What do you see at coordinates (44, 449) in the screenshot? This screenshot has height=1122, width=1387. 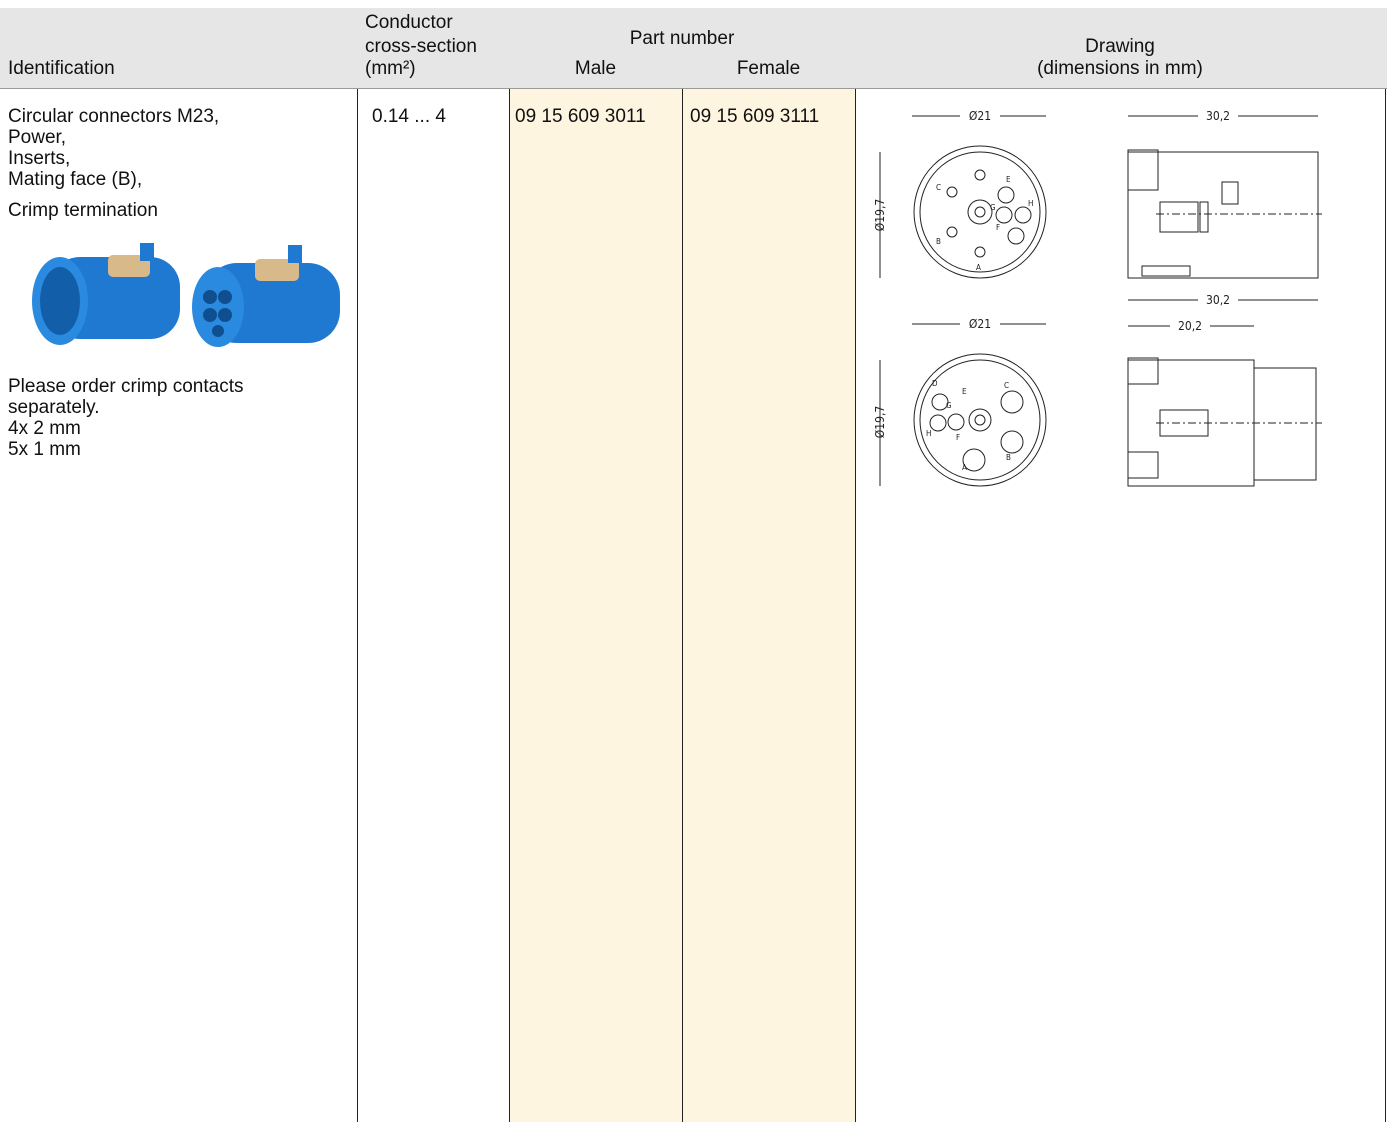 I see `note-line: 5x 1 mm` at bounding box center [44, 449].